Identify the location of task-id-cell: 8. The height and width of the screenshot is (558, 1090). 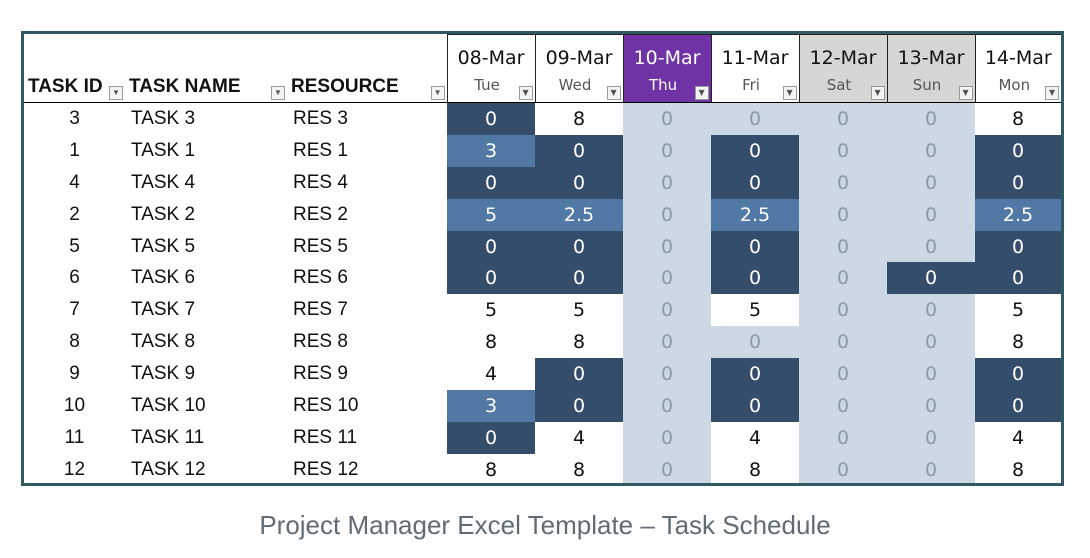
(74, 342).